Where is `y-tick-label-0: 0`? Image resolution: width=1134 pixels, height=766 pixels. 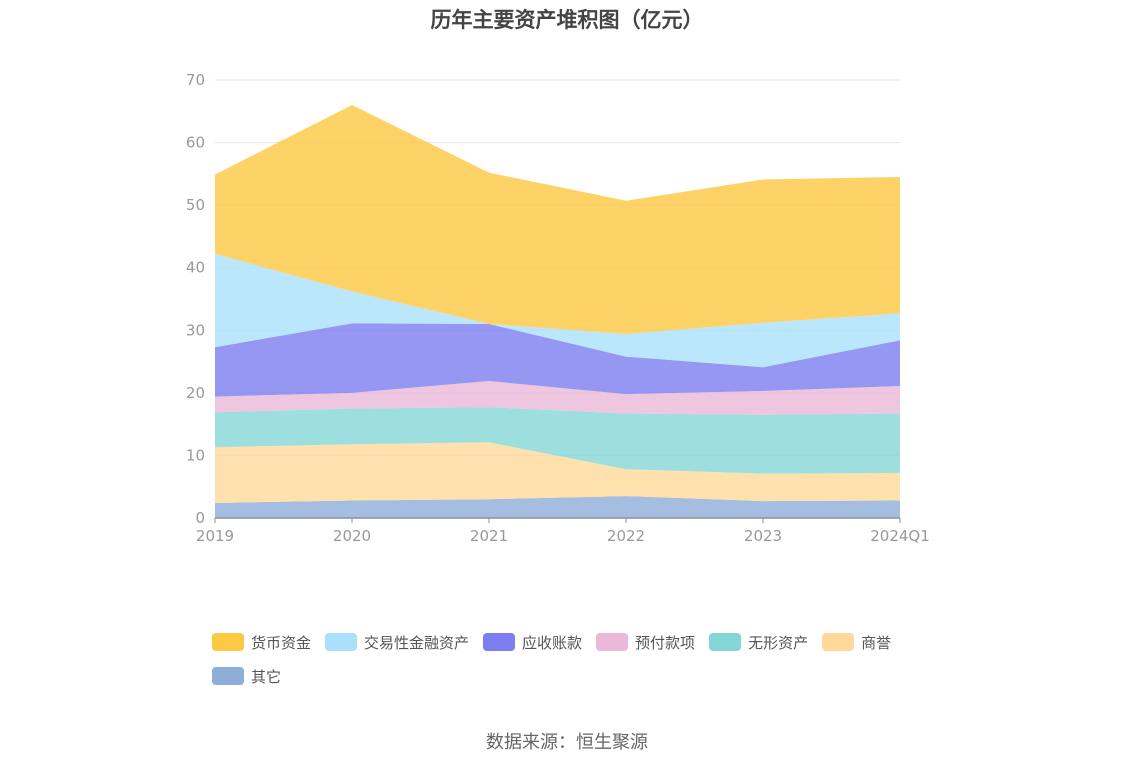 y-tick-label-0: 0 is located at coordinates (200, 518).